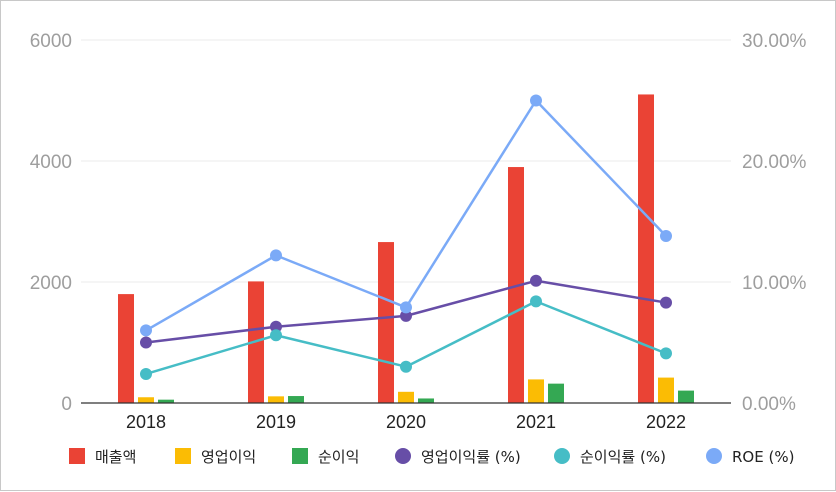  What do you see at coordinates (666, 422) in the screenshot?
I see `x-tick-label: 2022` at bounding box center [666, 422].